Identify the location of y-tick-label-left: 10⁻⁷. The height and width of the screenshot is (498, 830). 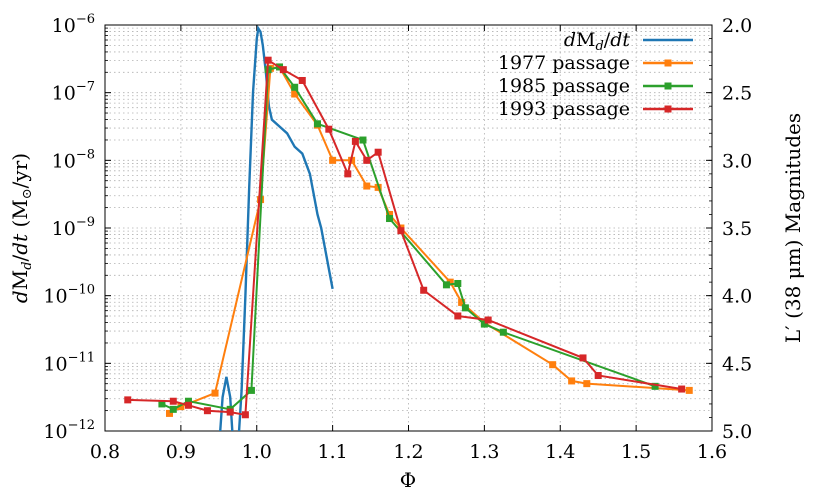
(73, 92).